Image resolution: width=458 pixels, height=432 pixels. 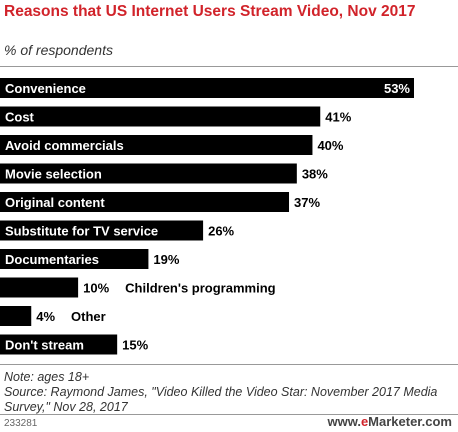 What do you see at coordinates (229, 364) in the screenshot?
I see `bottom-divider` at bounding box center [229, 364].